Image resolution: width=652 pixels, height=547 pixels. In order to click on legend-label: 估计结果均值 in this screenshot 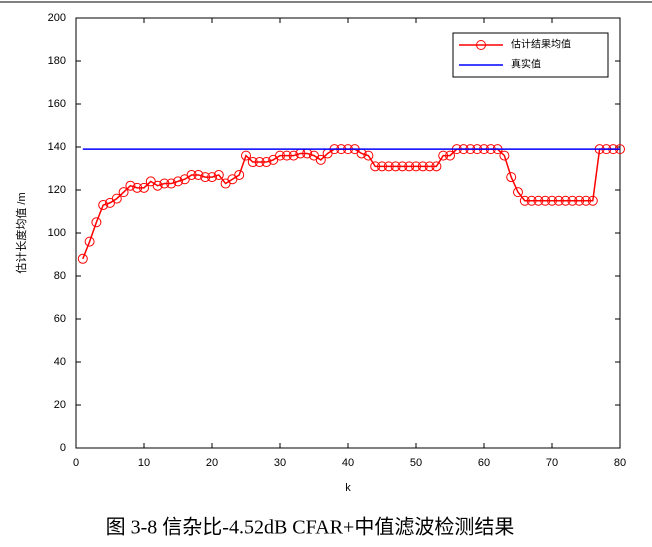, I will do `click(541, 44)`.